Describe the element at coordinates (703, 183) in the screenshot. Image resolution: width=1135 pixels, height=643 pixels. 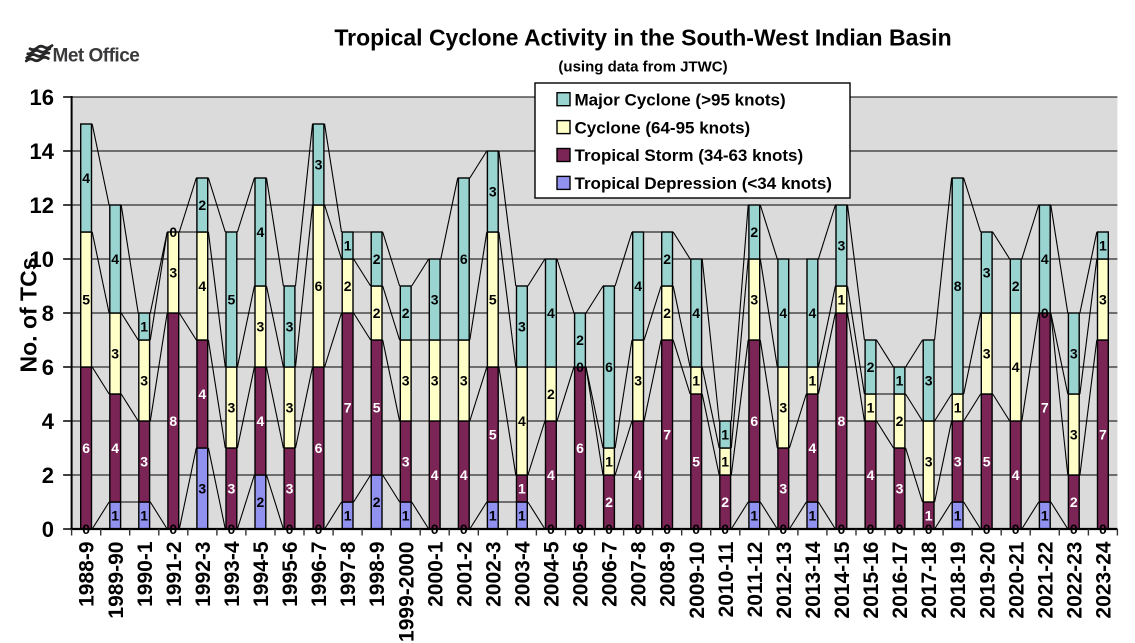
I see `svg-text:Tropical Depression (<34 knots: Tropical Depression (<34 knots)` at that location.